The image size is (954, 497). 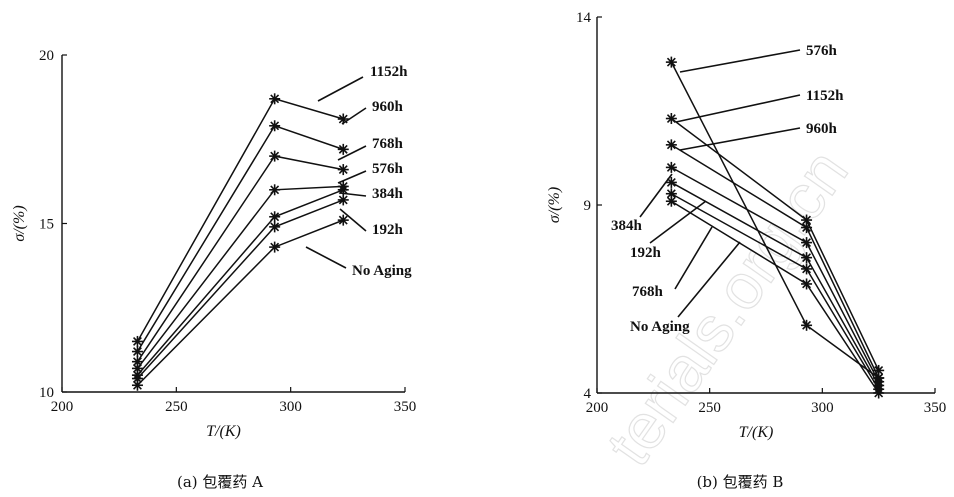 What do you see at coordinates (46, 393) in the screenshot?
I see `y-tick-label: 10` at bounding box center [46, 393].